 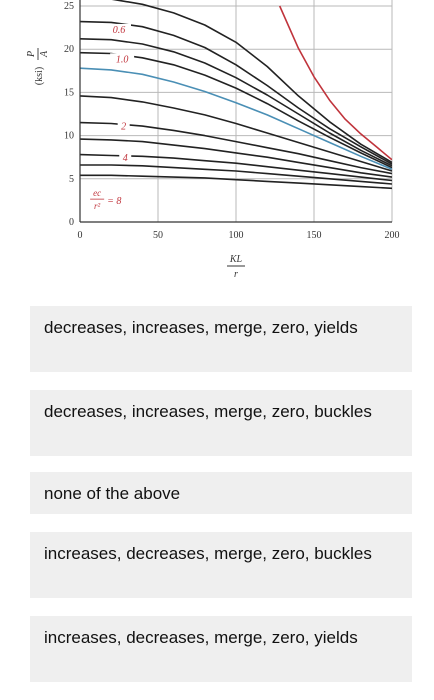 What do you see at coordinates (44, 54) in the screenshot?
I see `y-axis-label-den: A` at bounding box center [44, 54].